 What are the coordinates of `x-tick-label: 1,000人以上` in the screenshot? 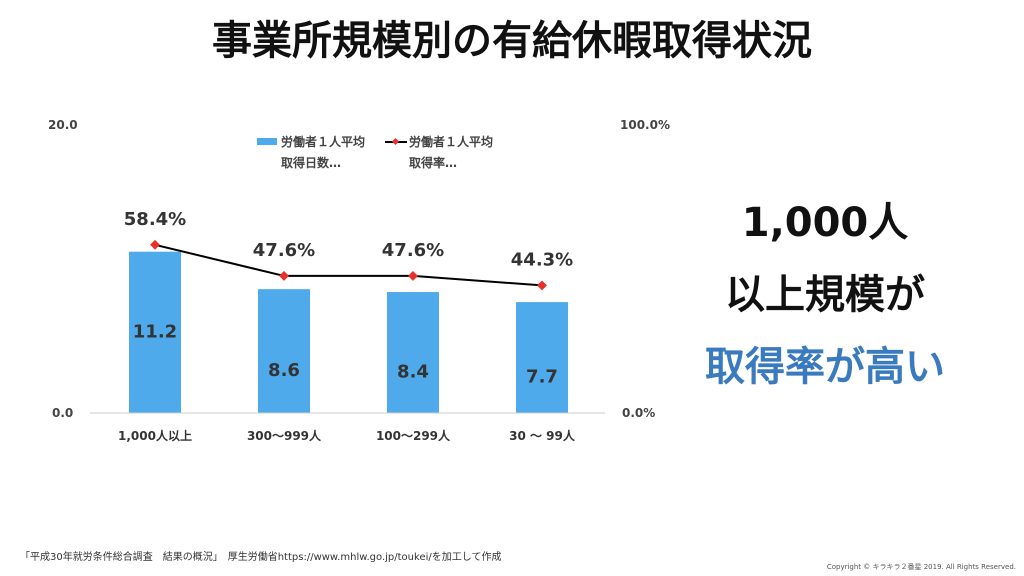 It's located at (155, 435).